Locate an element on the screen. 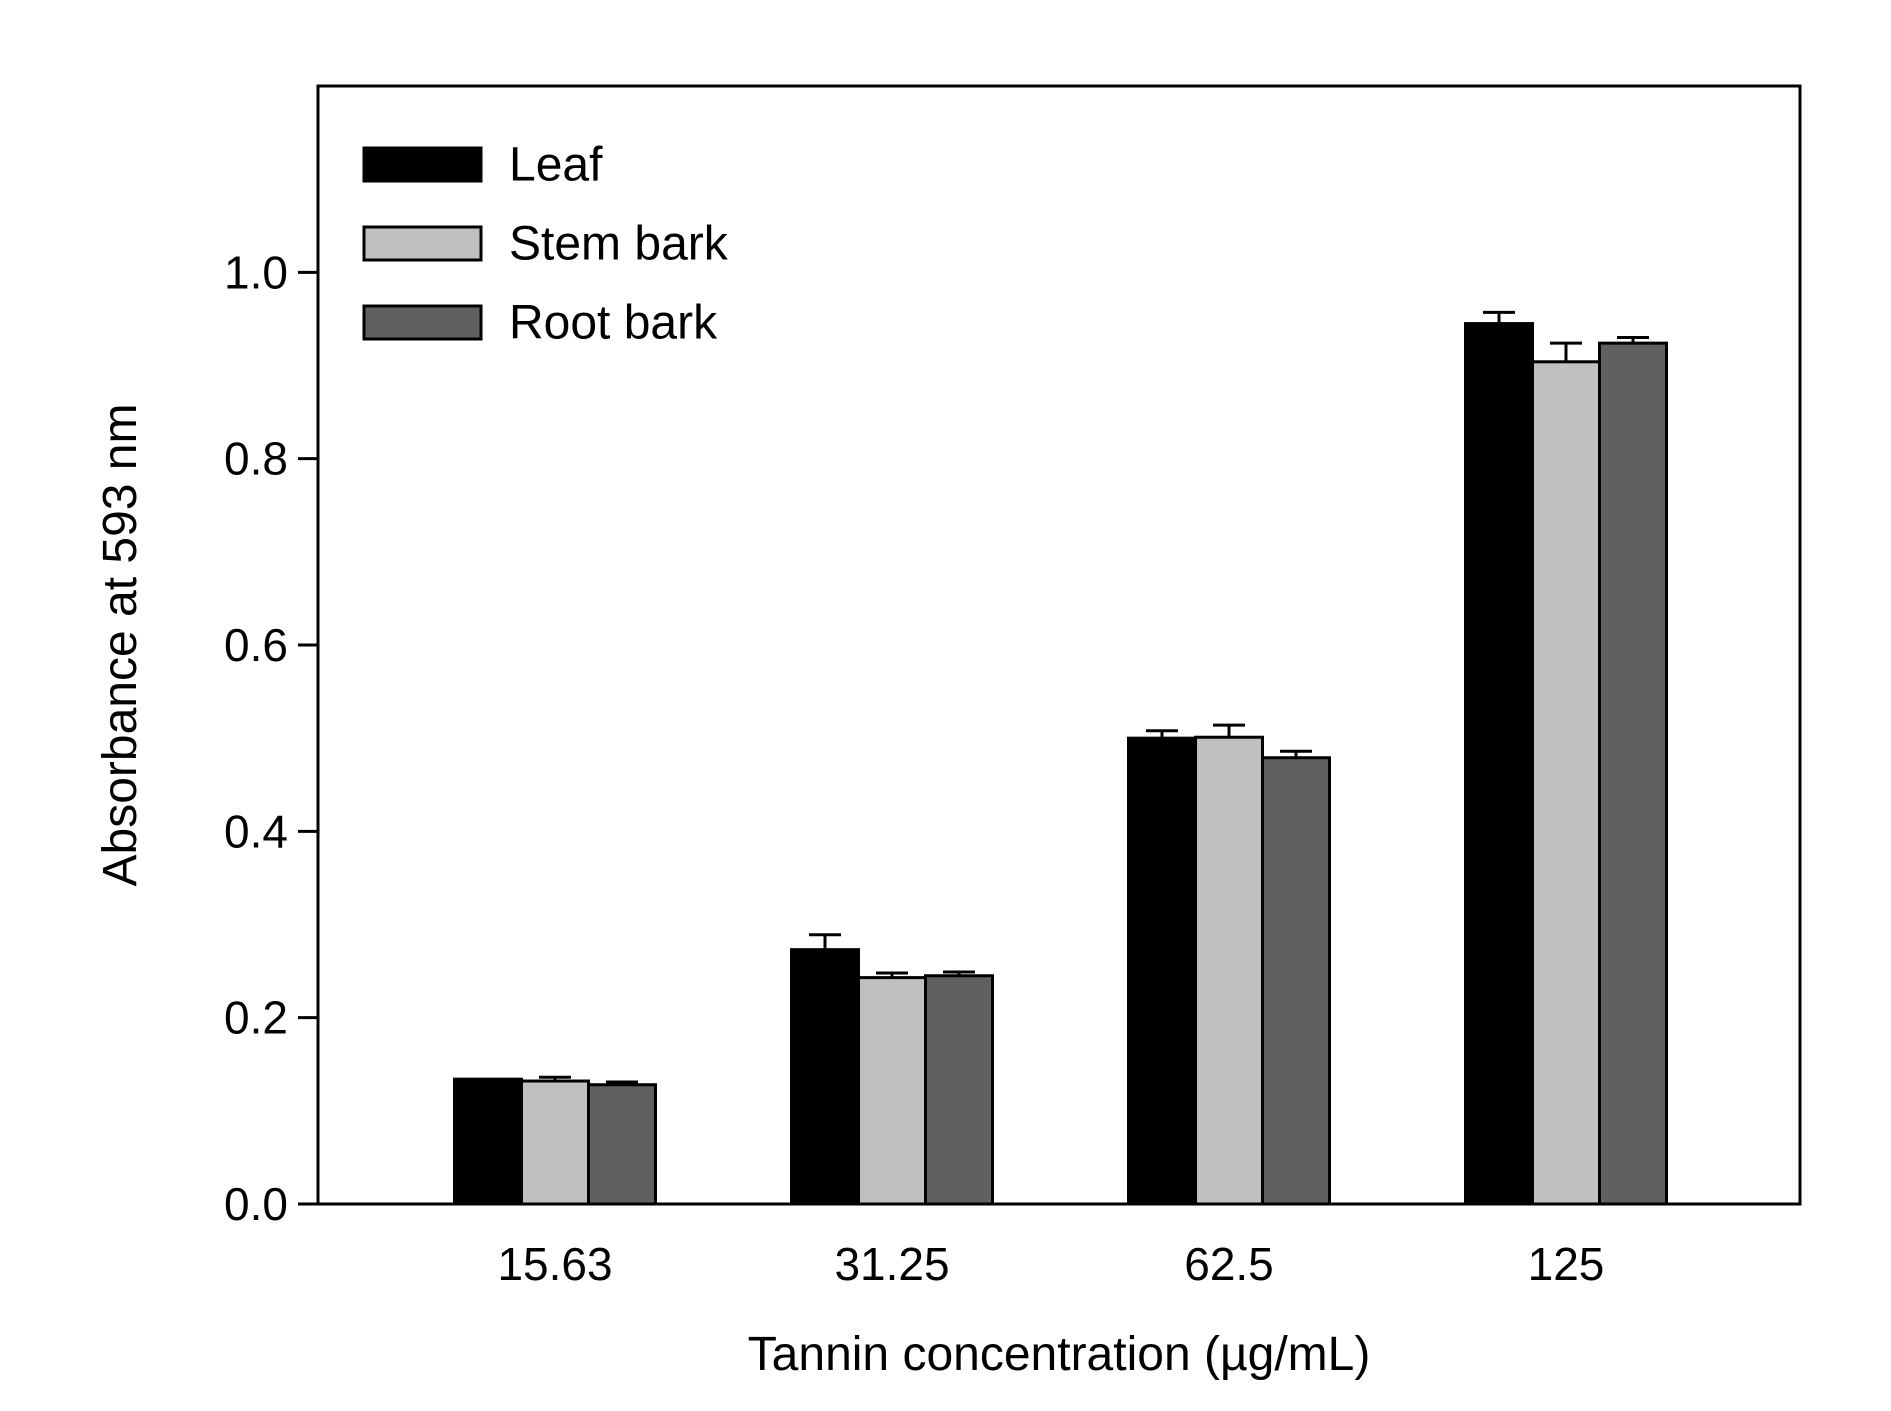  x-axis: 15.63 31.25 62.5 125 is located at coordinates (1050, 1264).